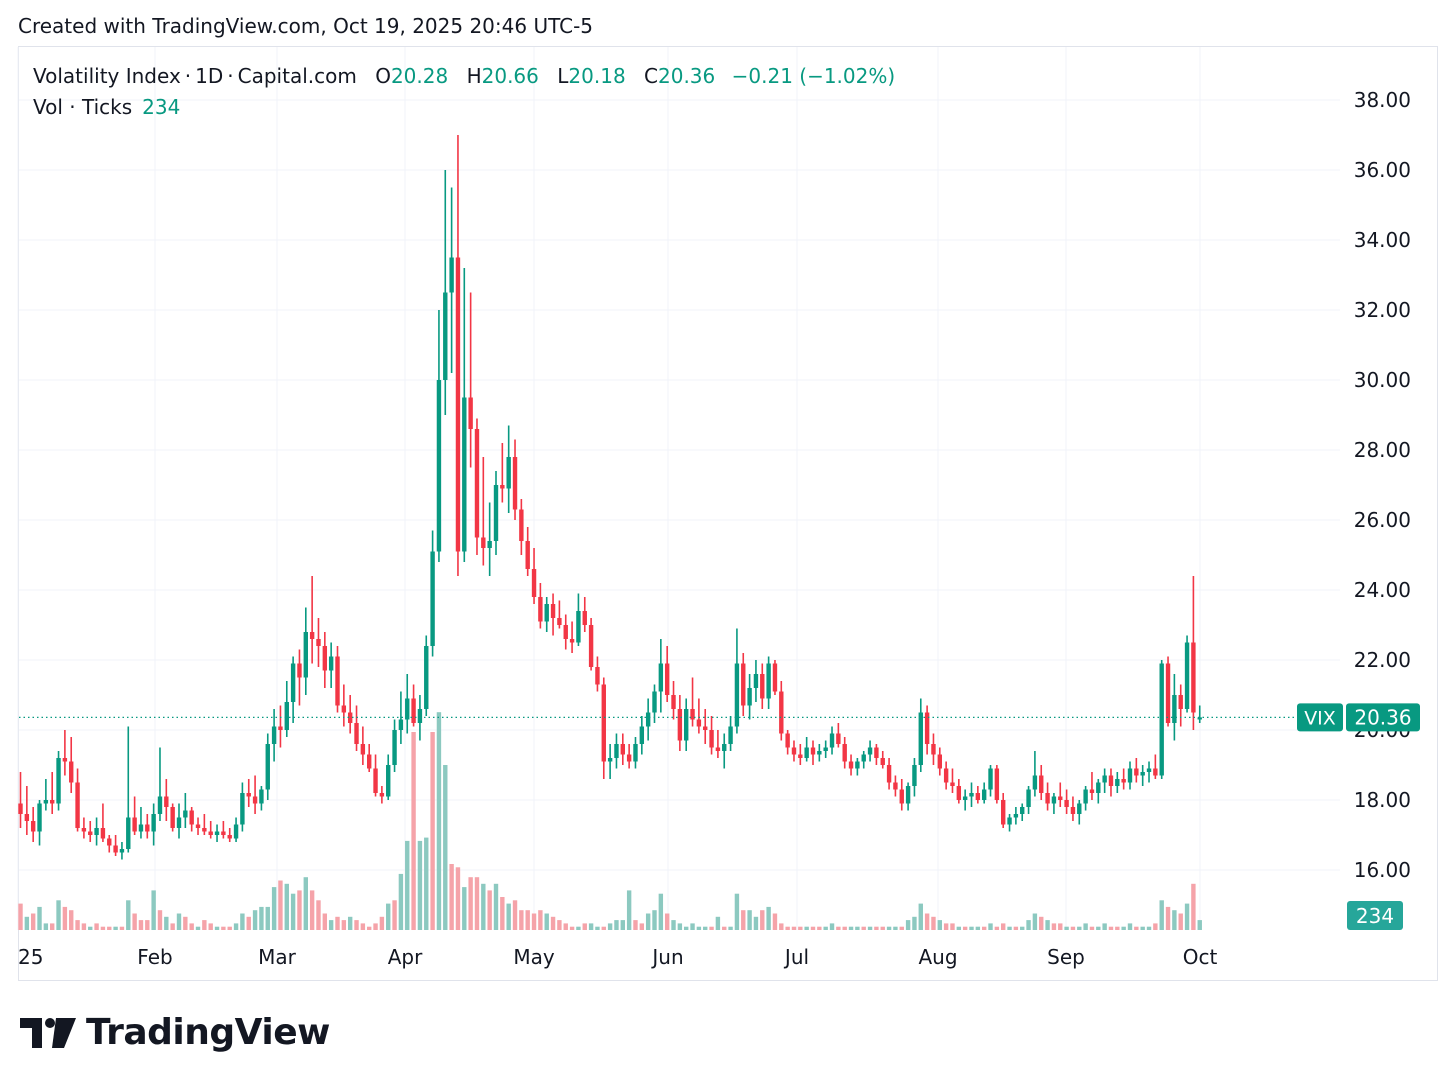 The width and height of the screenshot is (1456, 1090). Describe the element at coordinates (1382, 800) in the screenshot. I see `y-tick-label: 18.00` at that location.